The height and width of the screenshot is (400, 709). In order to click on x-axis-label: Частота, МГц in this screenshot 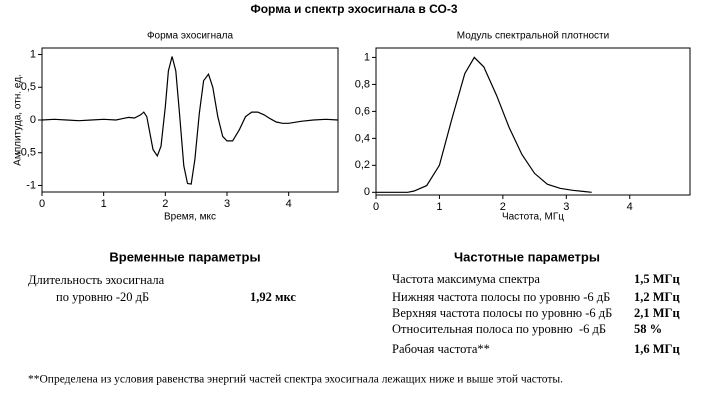, I will do `click(533, 217)`.